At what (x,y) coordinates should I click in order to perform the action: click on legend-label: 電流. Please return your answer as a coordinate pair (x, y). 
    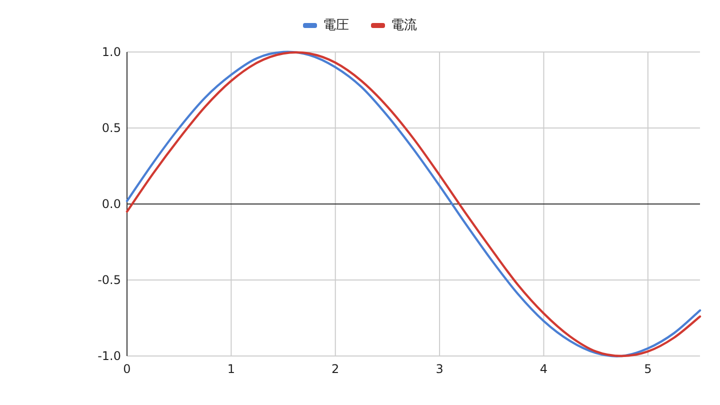
    Looking at the image, I should click on (404, 25).